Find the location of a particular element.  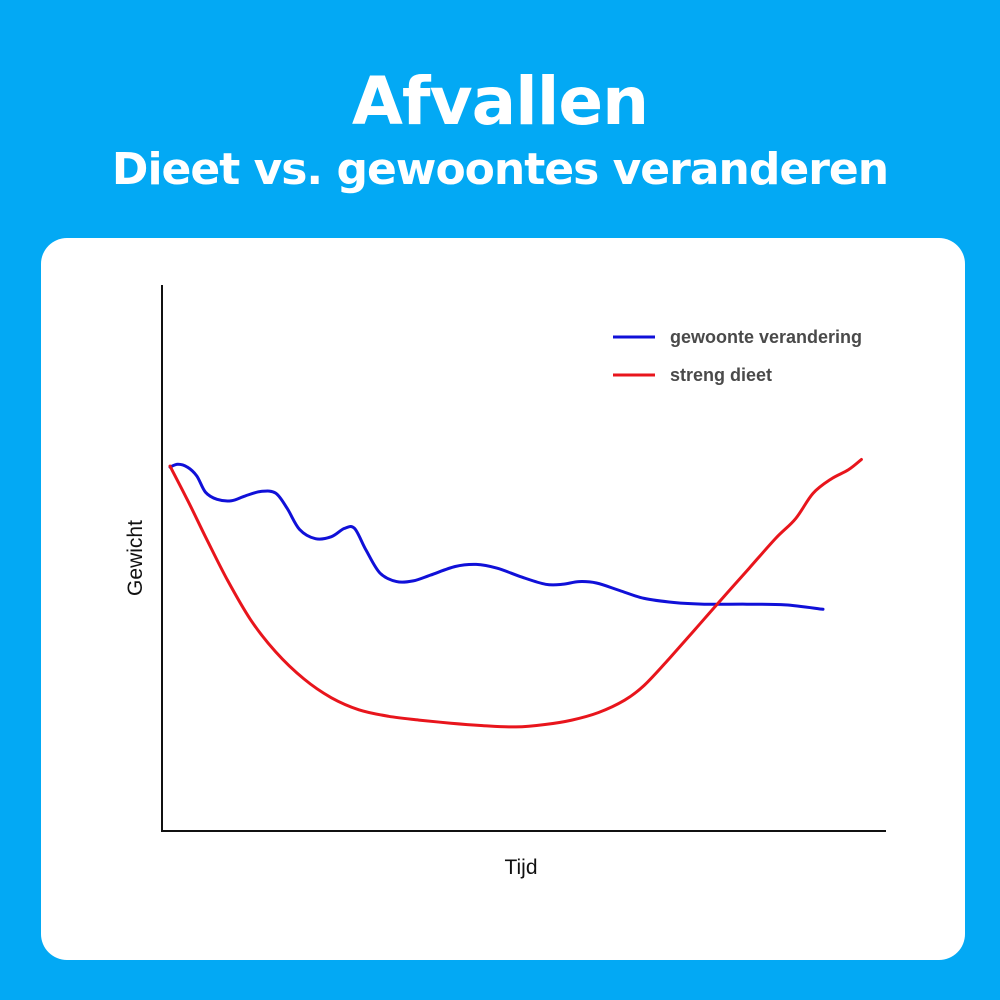

x-axis-label: Tijd is located at coordinates (520, 867).